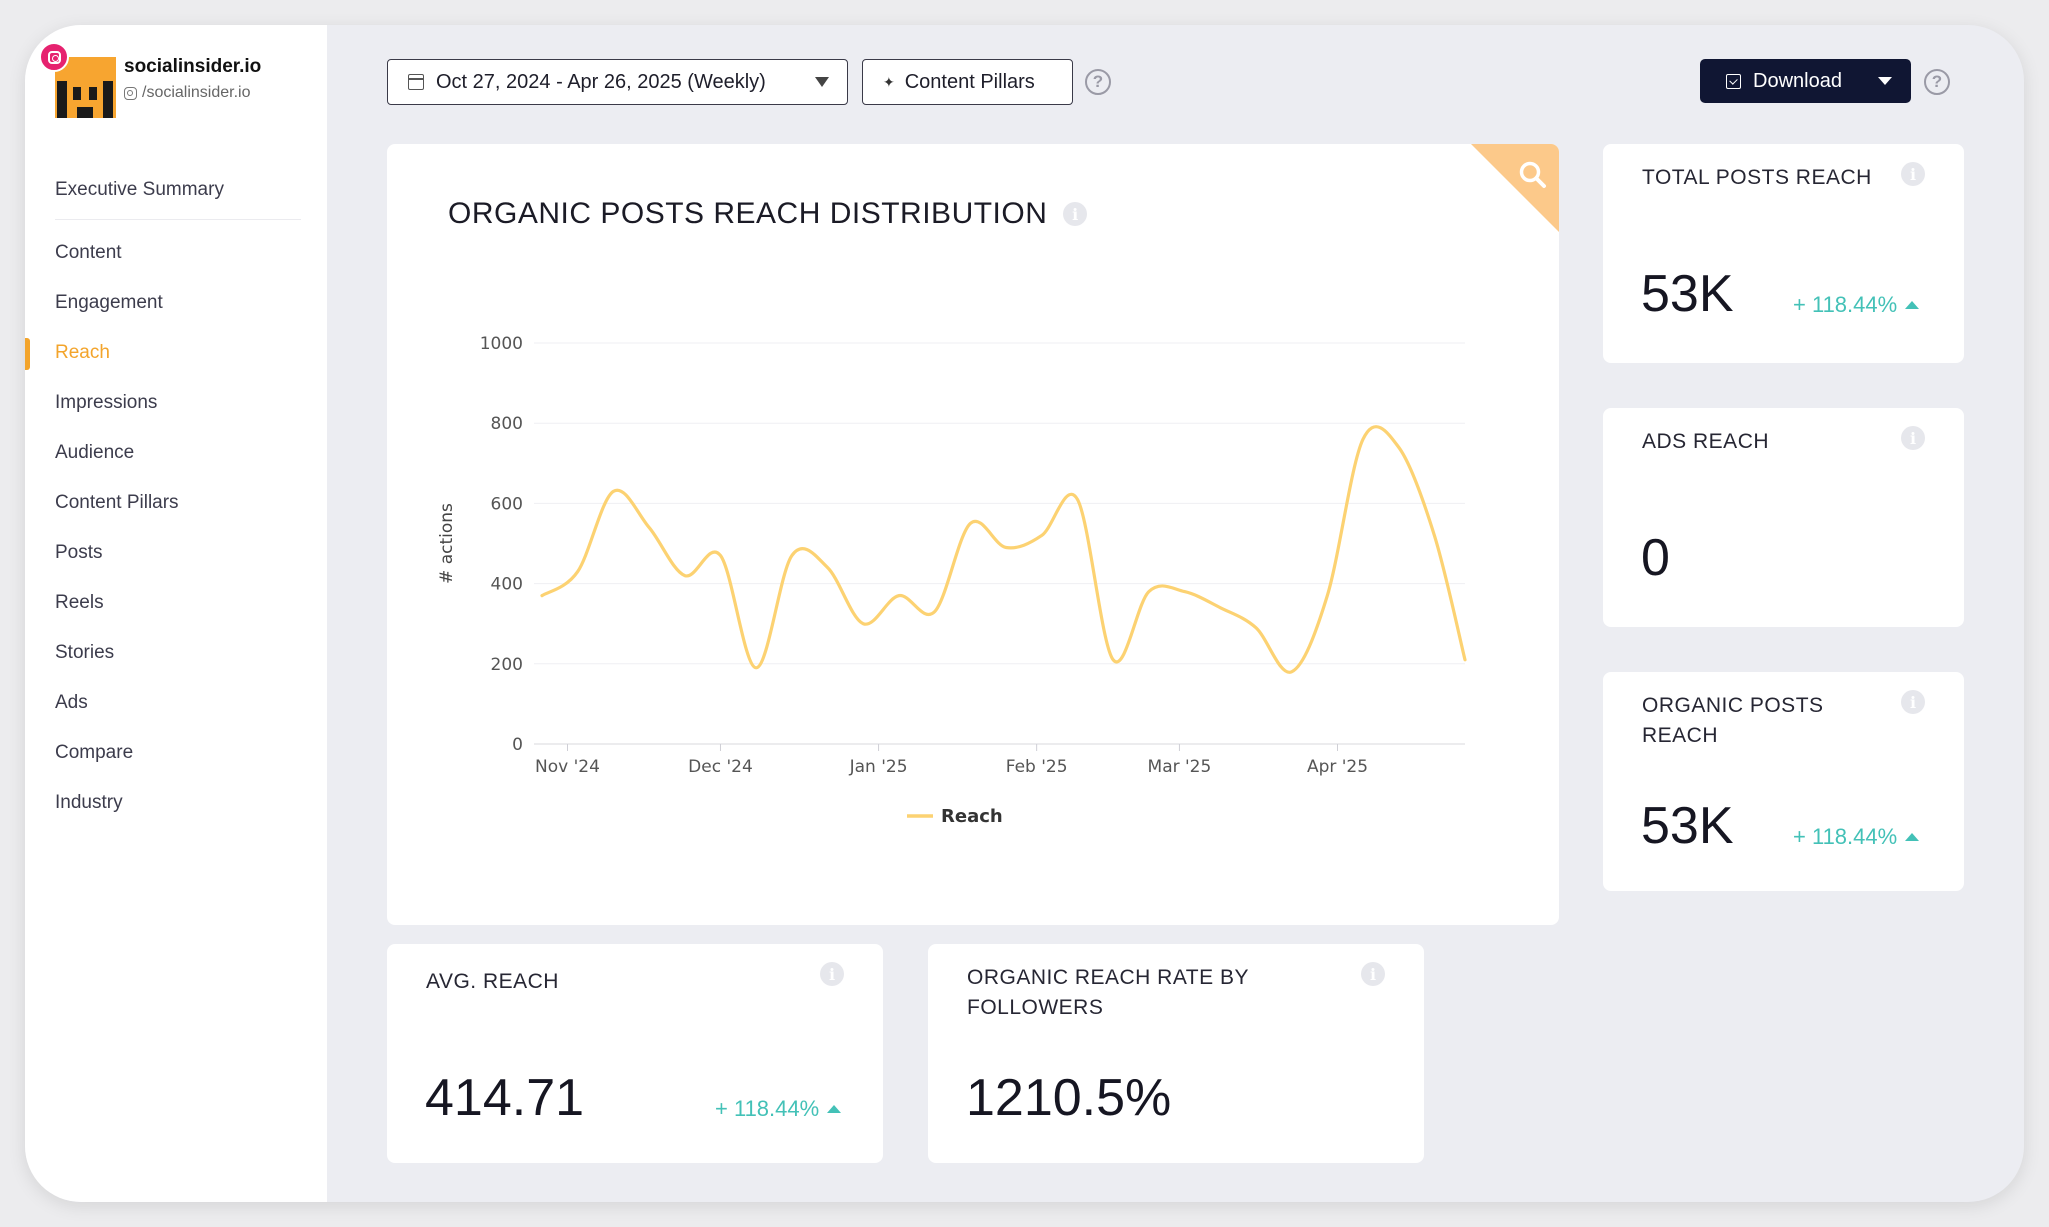  What do you see at coordinates (1069, 1098) in the screenshot?
I see `kpi-value: 1210.5%` at bounding box center [1069, 1098].